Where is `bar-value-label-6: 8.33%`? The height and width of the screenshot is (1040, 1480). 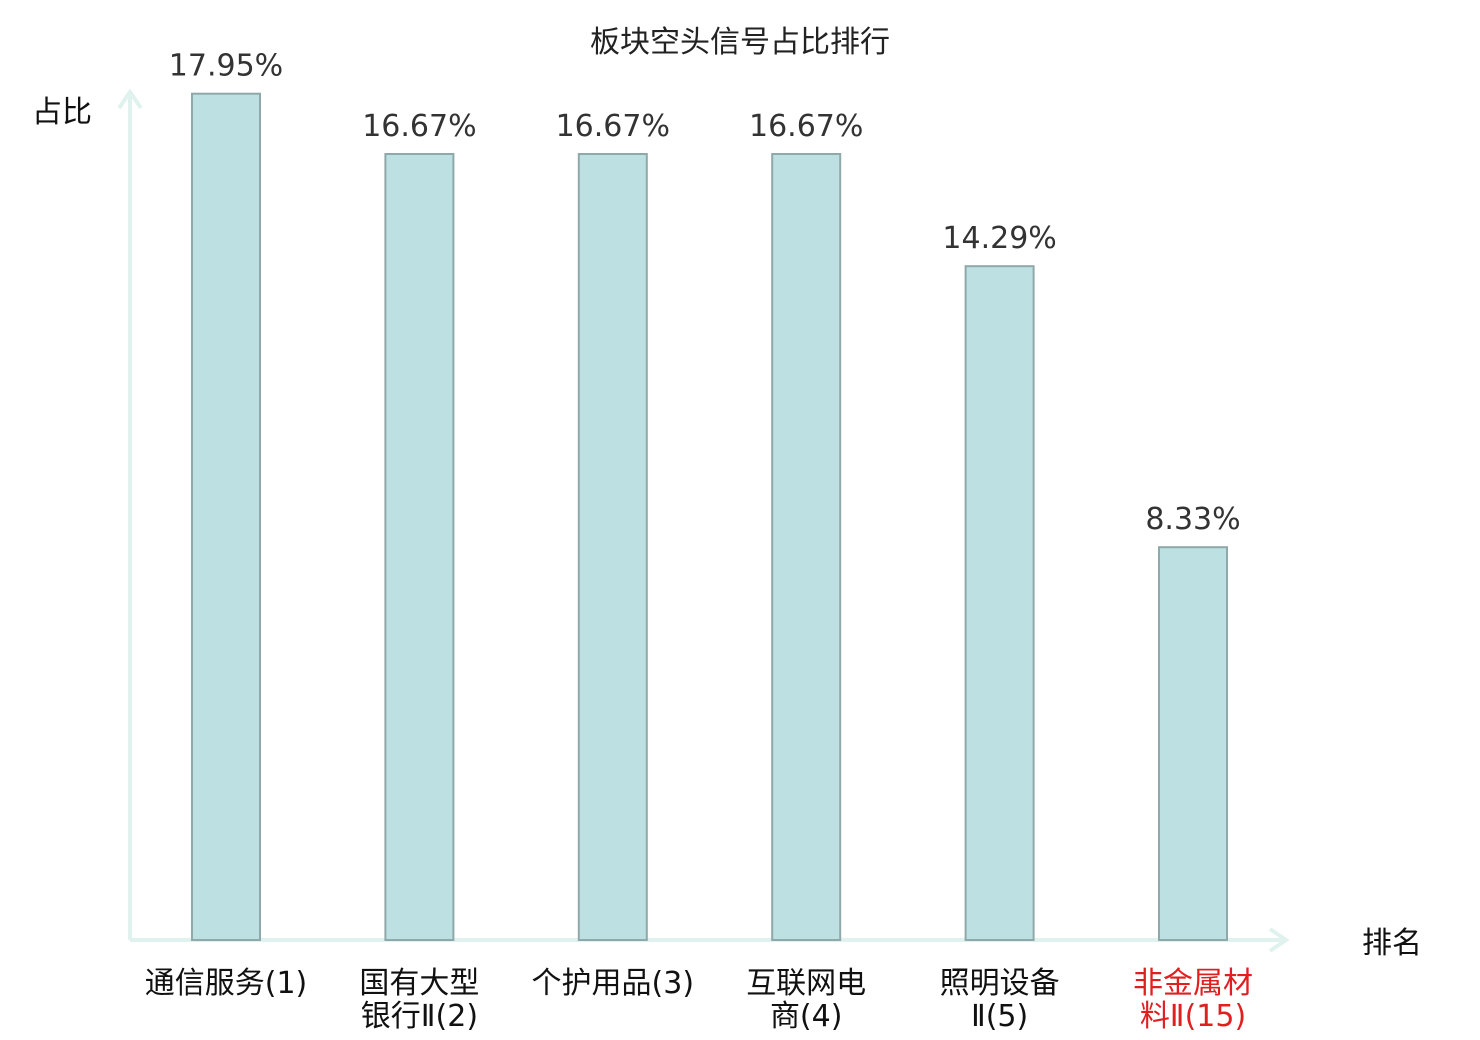 bar-value-label-6: 8.33% is located at coordinates (1192, 519).